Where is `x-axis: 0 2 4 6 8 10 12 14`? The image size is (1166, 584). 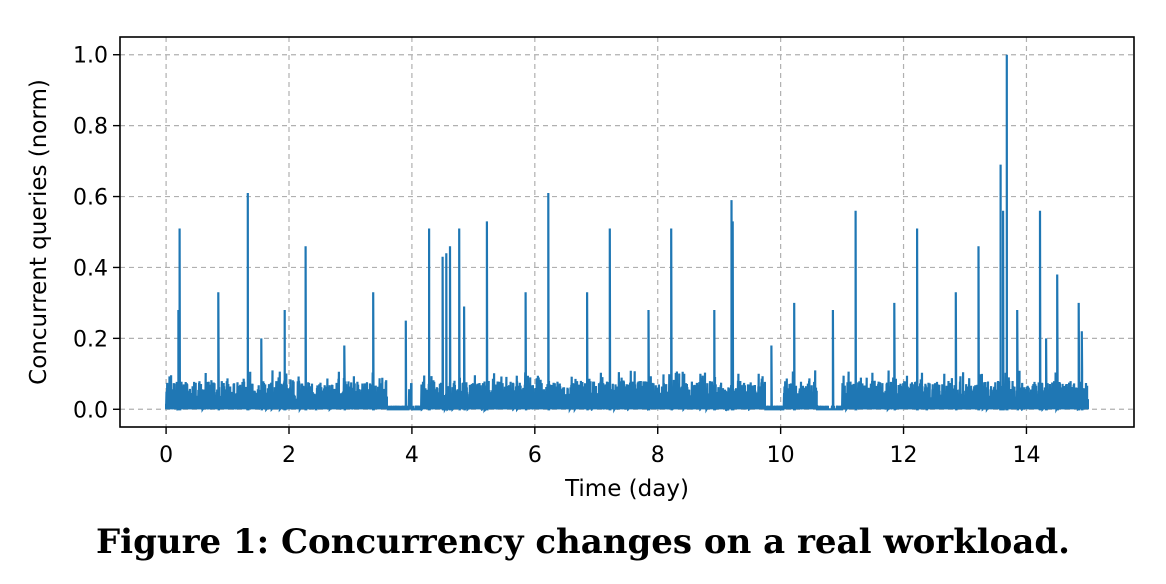 x-axis: 0 2 4 6 8 10 12 14 is located at coordinates (599, 447).